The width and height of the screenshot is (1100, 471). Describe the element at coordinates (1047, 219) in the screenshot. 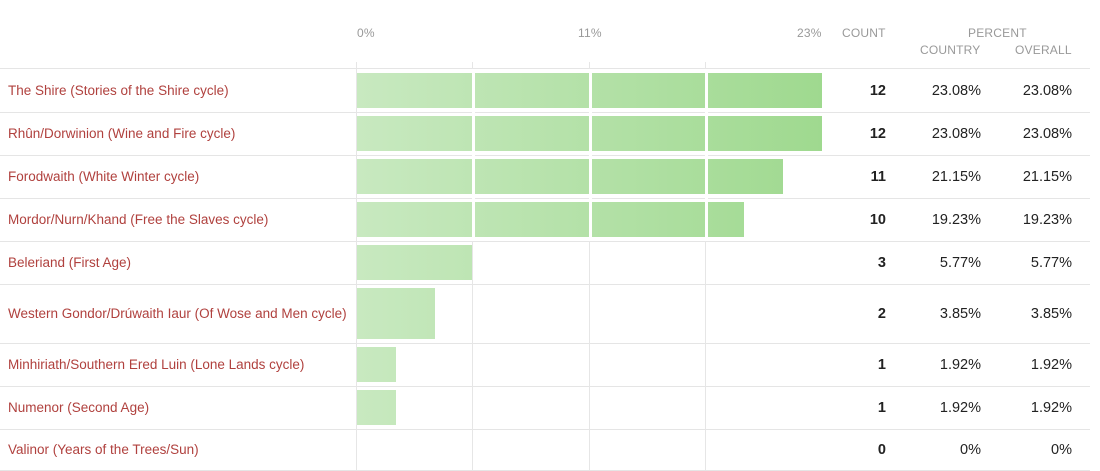

I see `overall-percent-cell: 19.23%` at that location.